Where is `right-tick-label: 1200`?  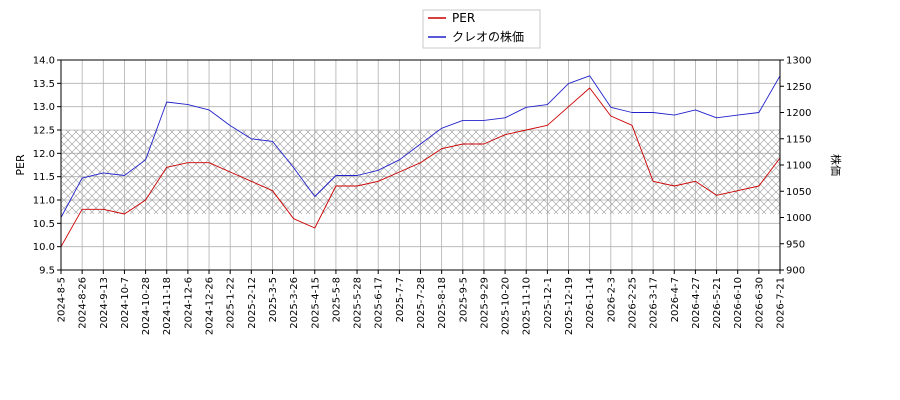 right-tick-label: 1200 is located at coordinates (798, 113).